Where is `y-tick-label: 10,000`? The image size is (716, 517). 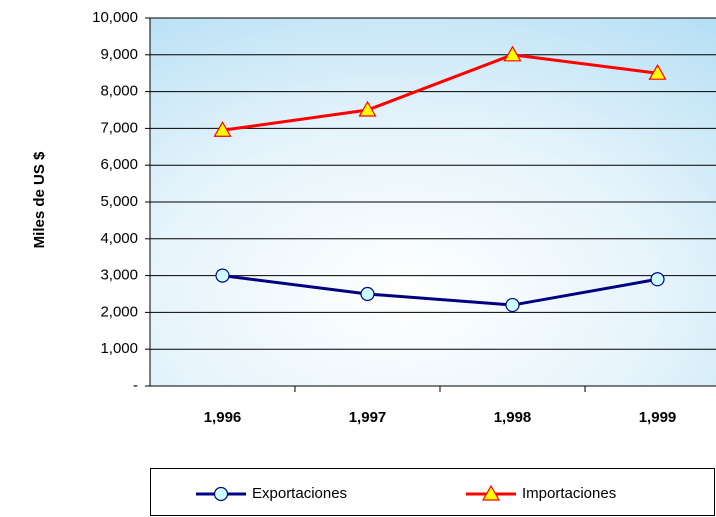
y-tick-label: 10,000 is located at coordinates (115, 17).